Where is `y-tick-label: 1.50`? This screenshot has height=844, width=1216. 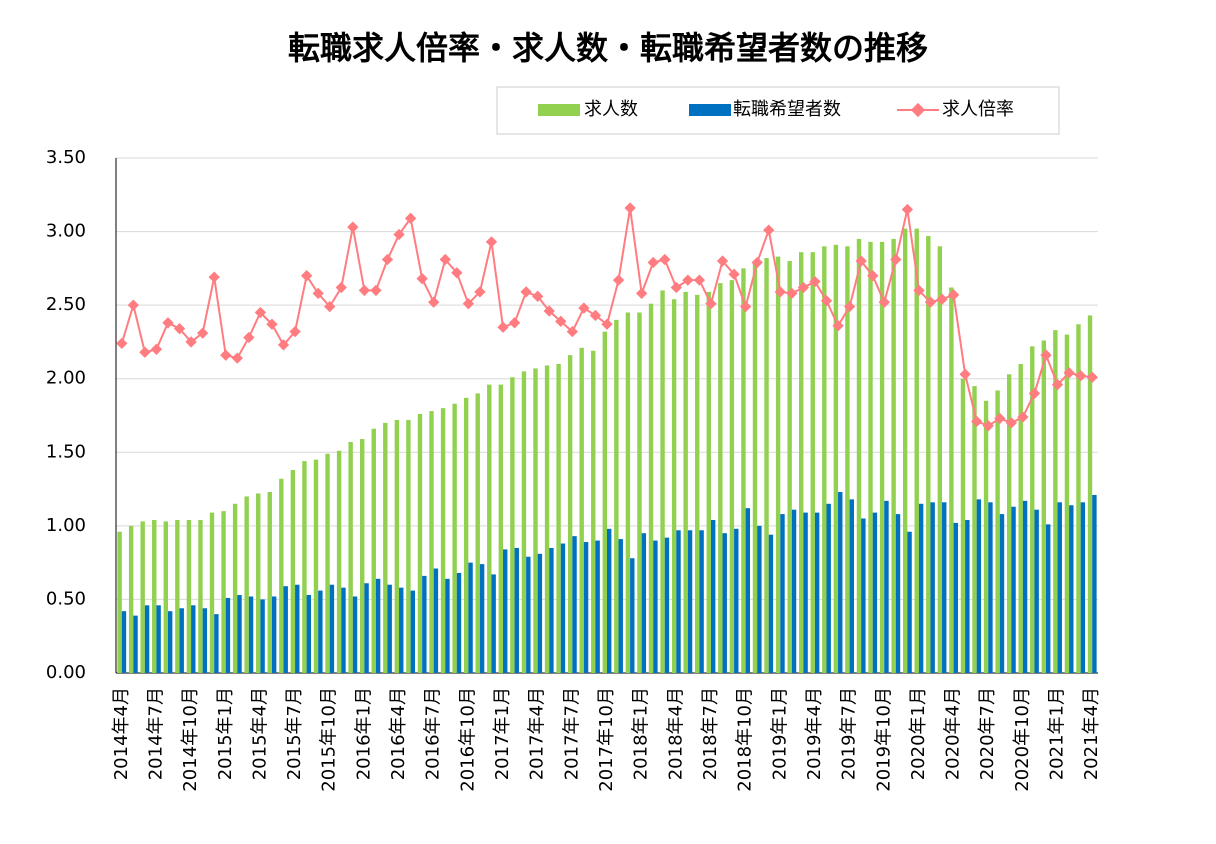 y-tick-label: 1.50 is located at coordinates (66, 451).